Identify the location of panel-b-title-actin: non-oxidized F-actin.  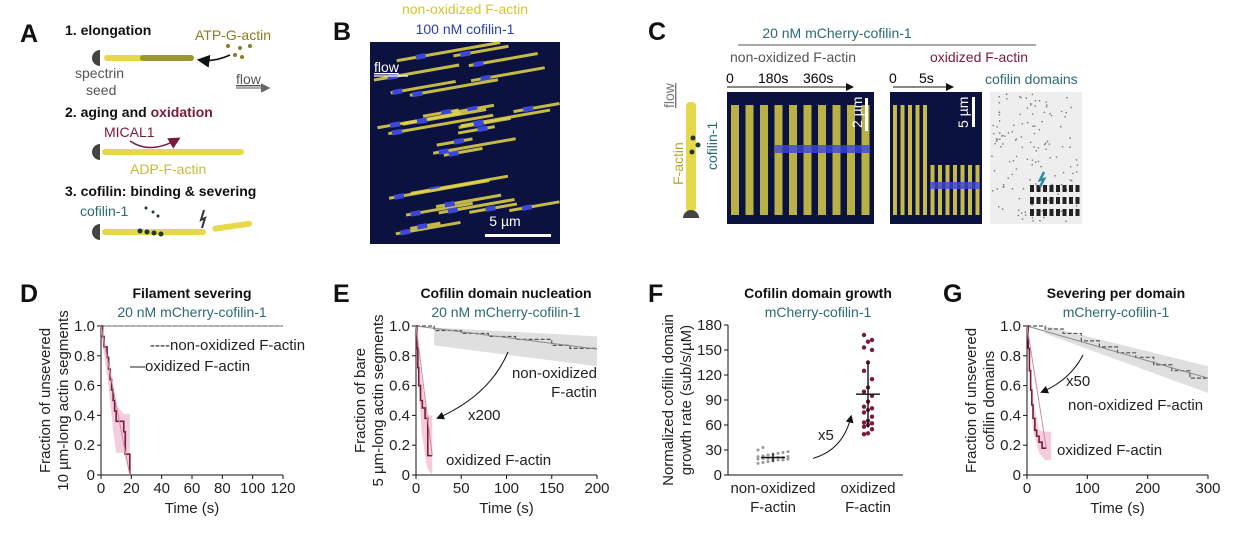
(465, 9).